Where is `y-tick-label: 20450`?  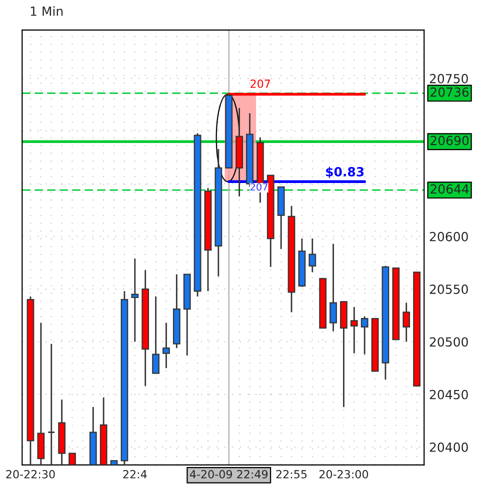
y-tick-label: 20450 is located at coordinates (449, 395).